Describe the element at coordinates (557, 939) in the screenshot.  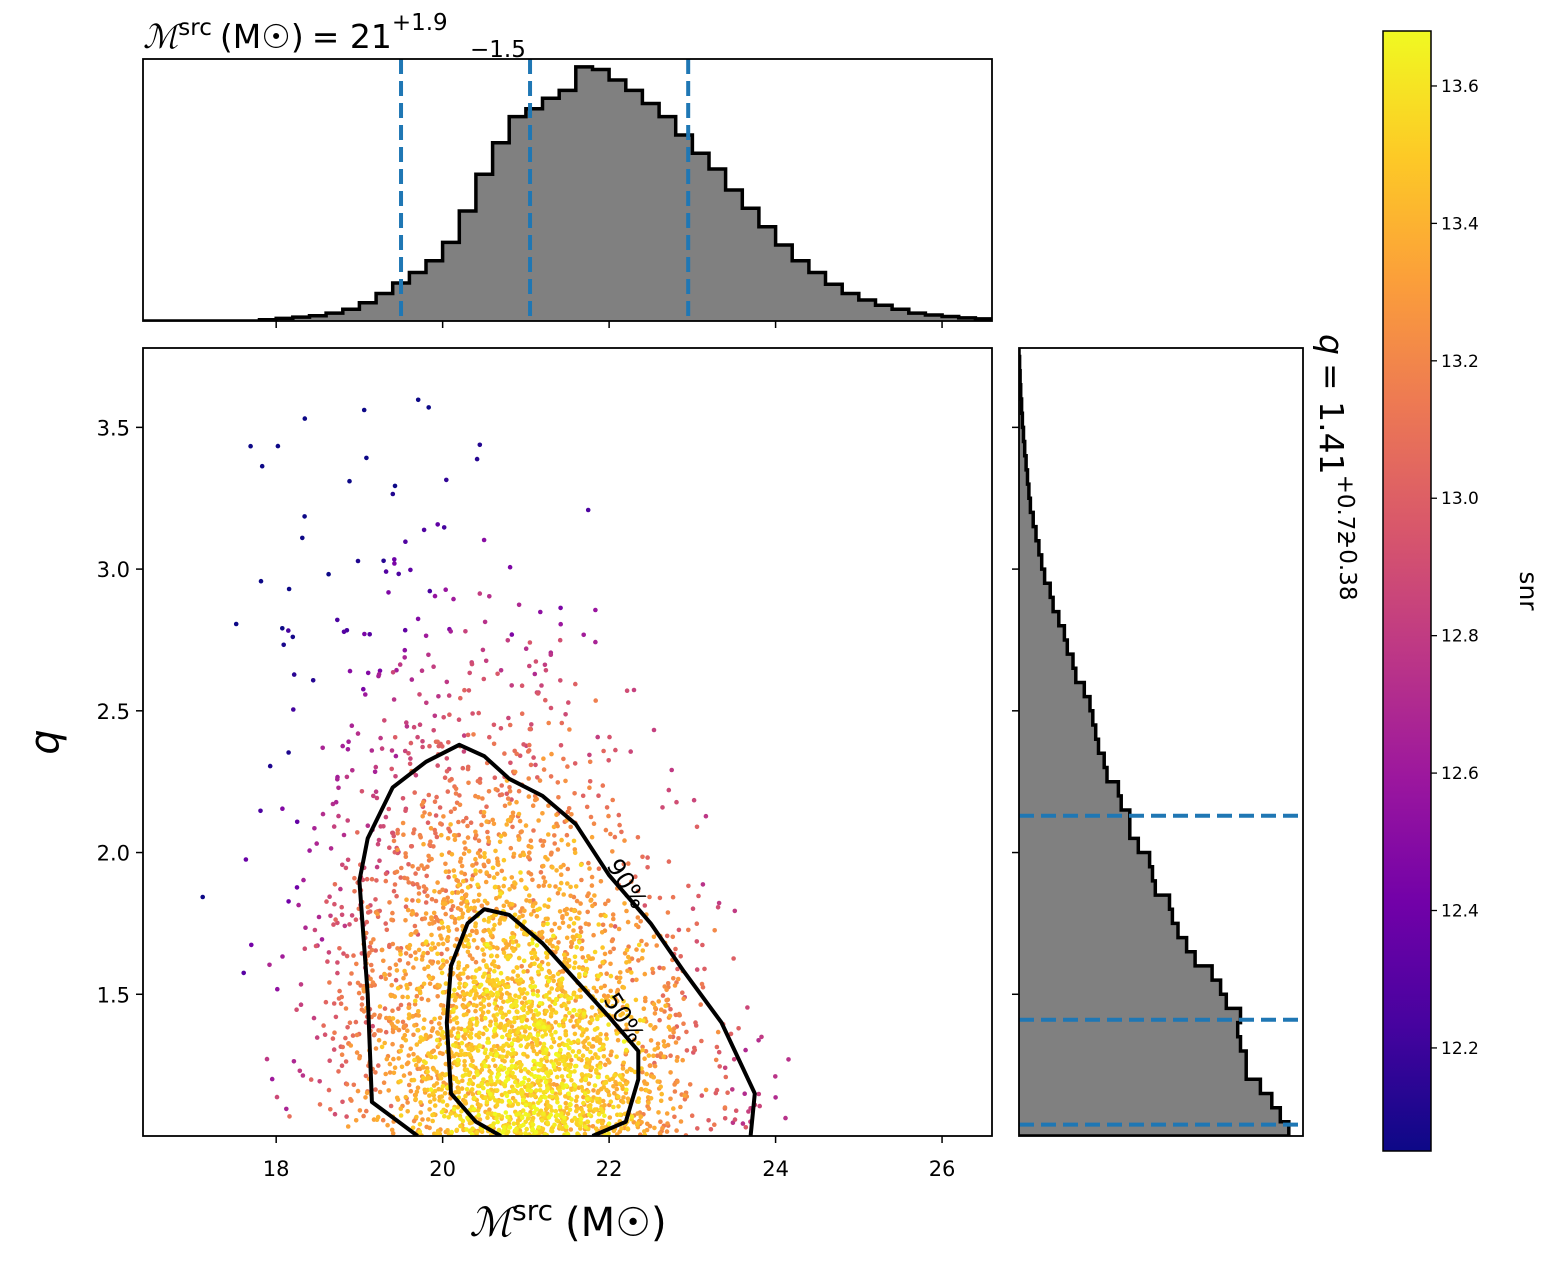
I see `contours` at that location.